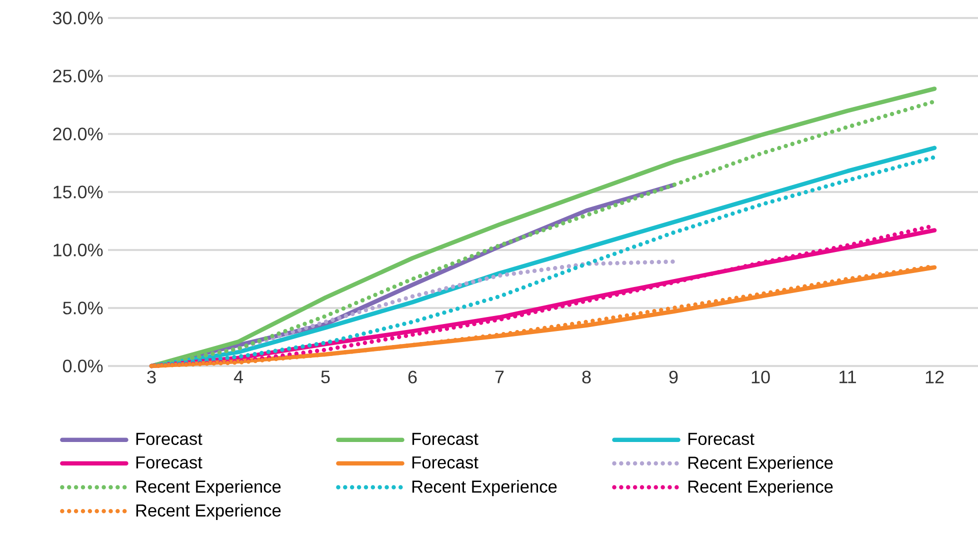  Describe the element at coordinates (673, 377) in the screenshot. I see `x-tick-label: 9` at that location.